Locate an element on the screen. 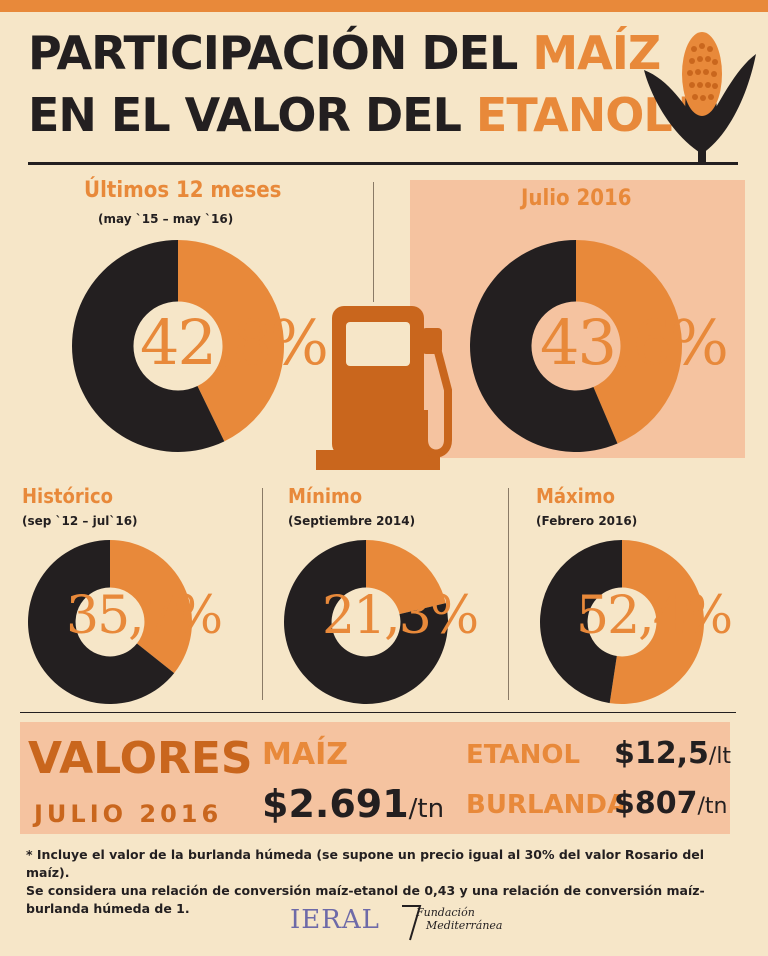  section-divider is located at coordinates (378, 712).